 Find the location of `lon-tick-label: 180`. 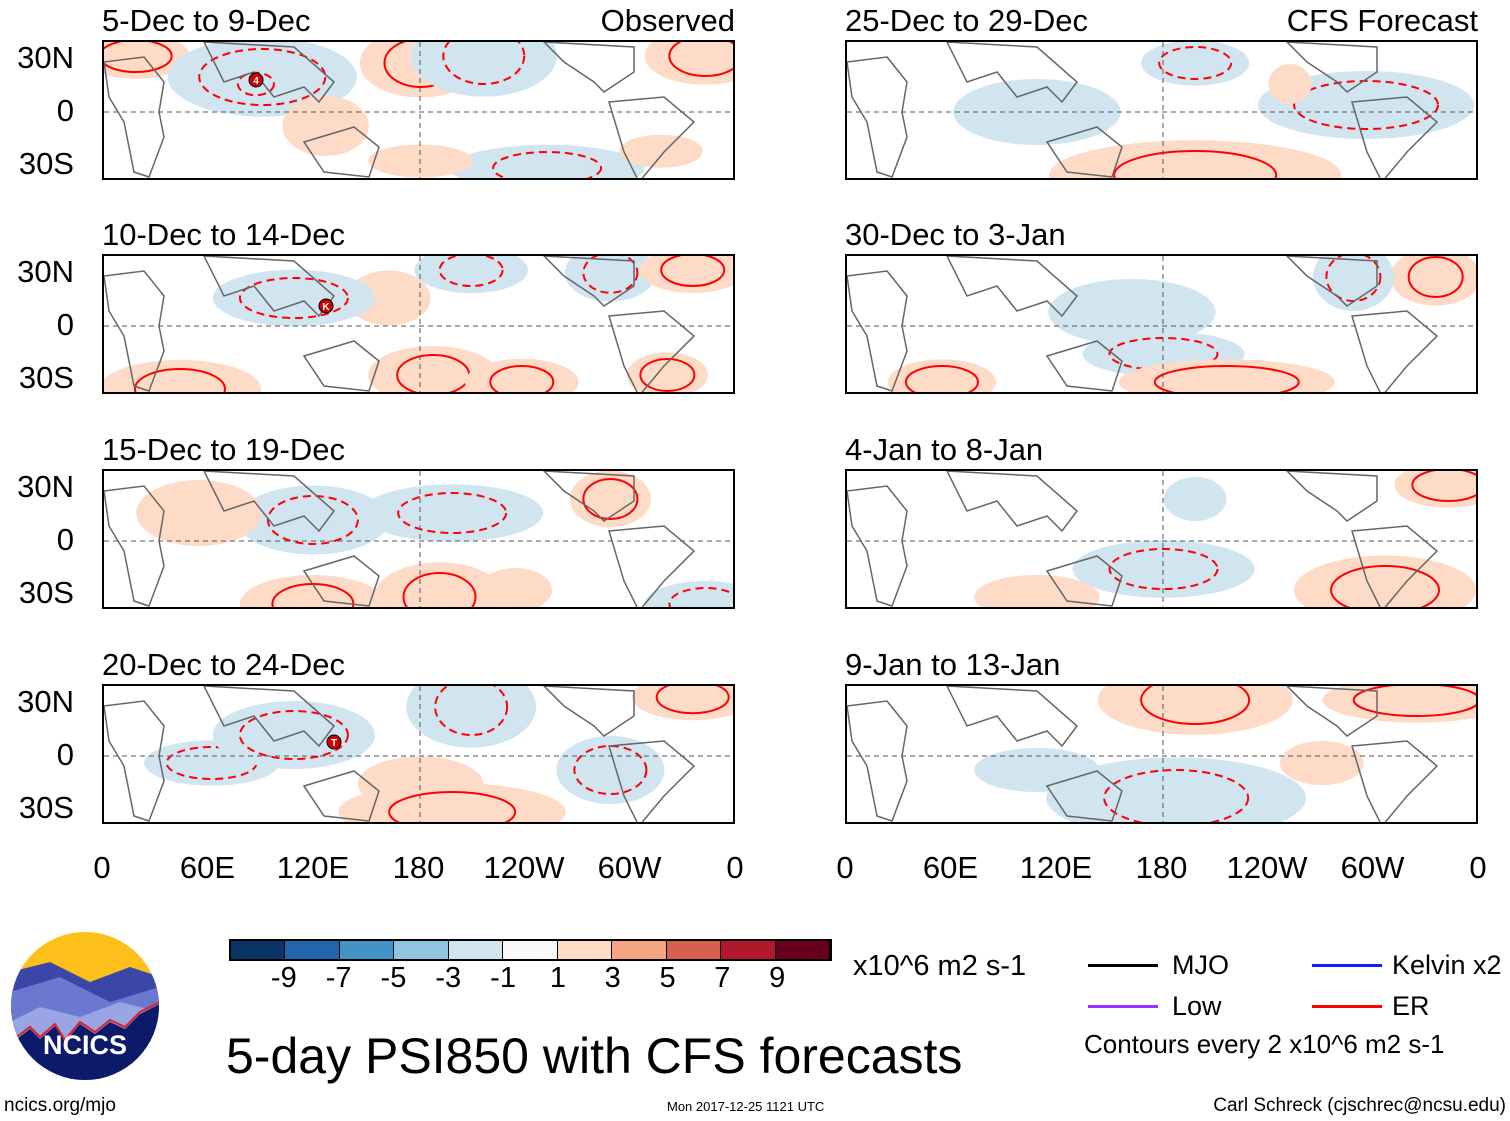

lon-tick-label: 180 is located at coordinates (418, 867).